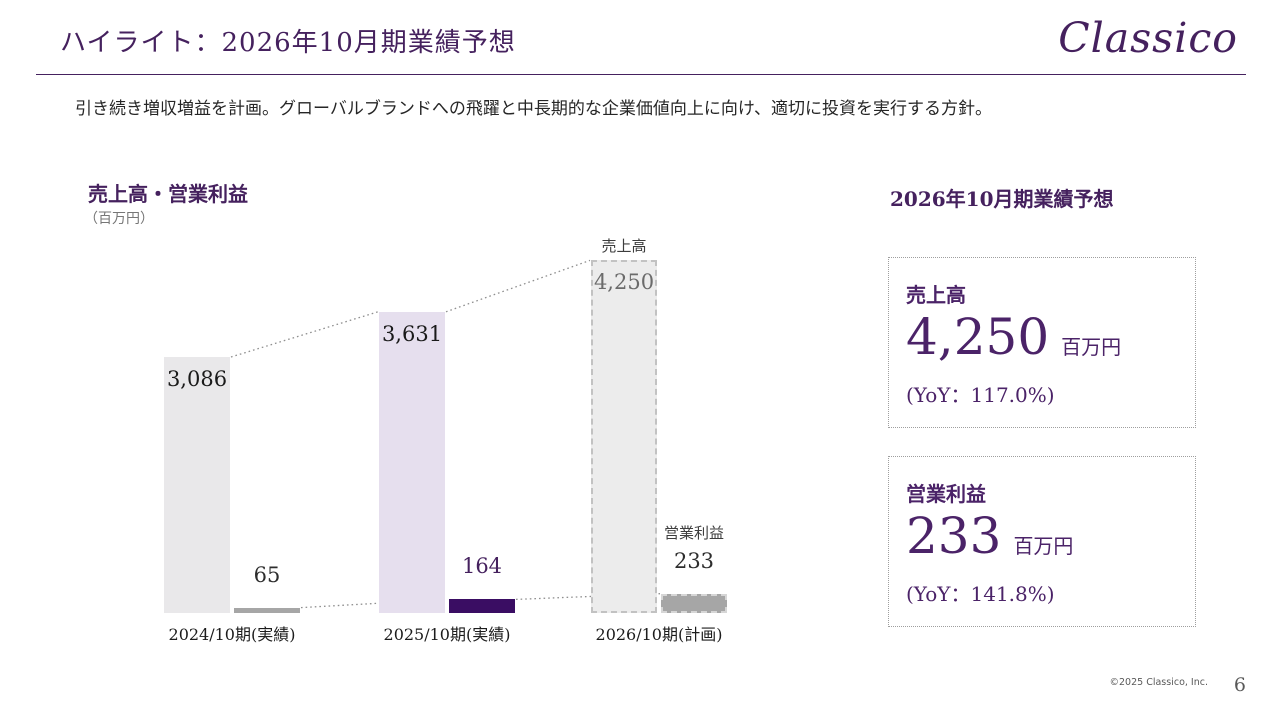 This screenshot has width=1280, height=720. I want to click on card-value: 4,250, so click(978, 337).